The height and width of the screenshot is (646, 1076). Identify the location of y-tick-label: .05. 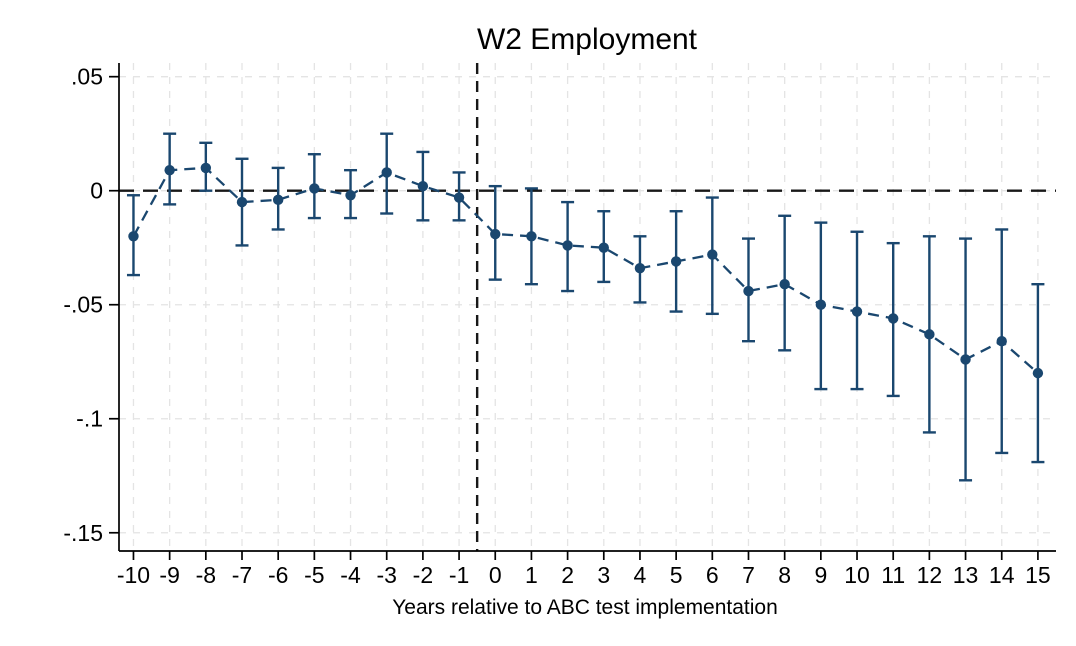
(87, 77).